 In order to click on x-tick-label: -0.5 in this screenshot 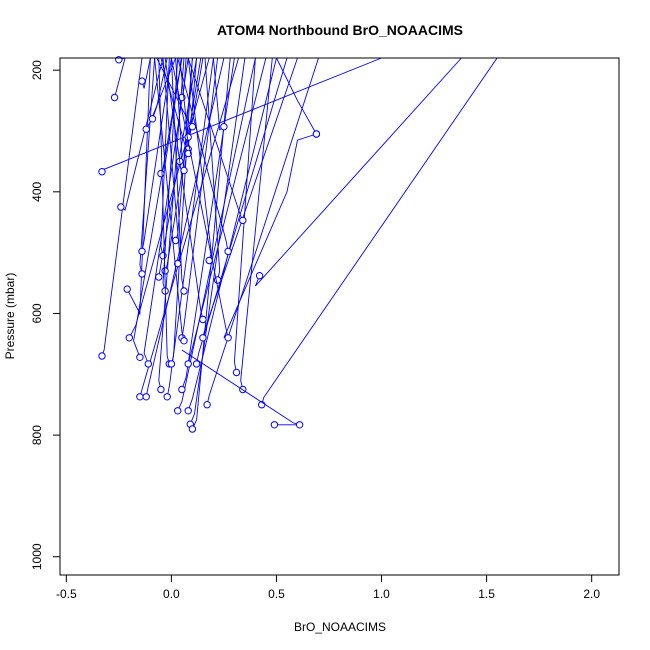, I will do `click(66, 594)`.